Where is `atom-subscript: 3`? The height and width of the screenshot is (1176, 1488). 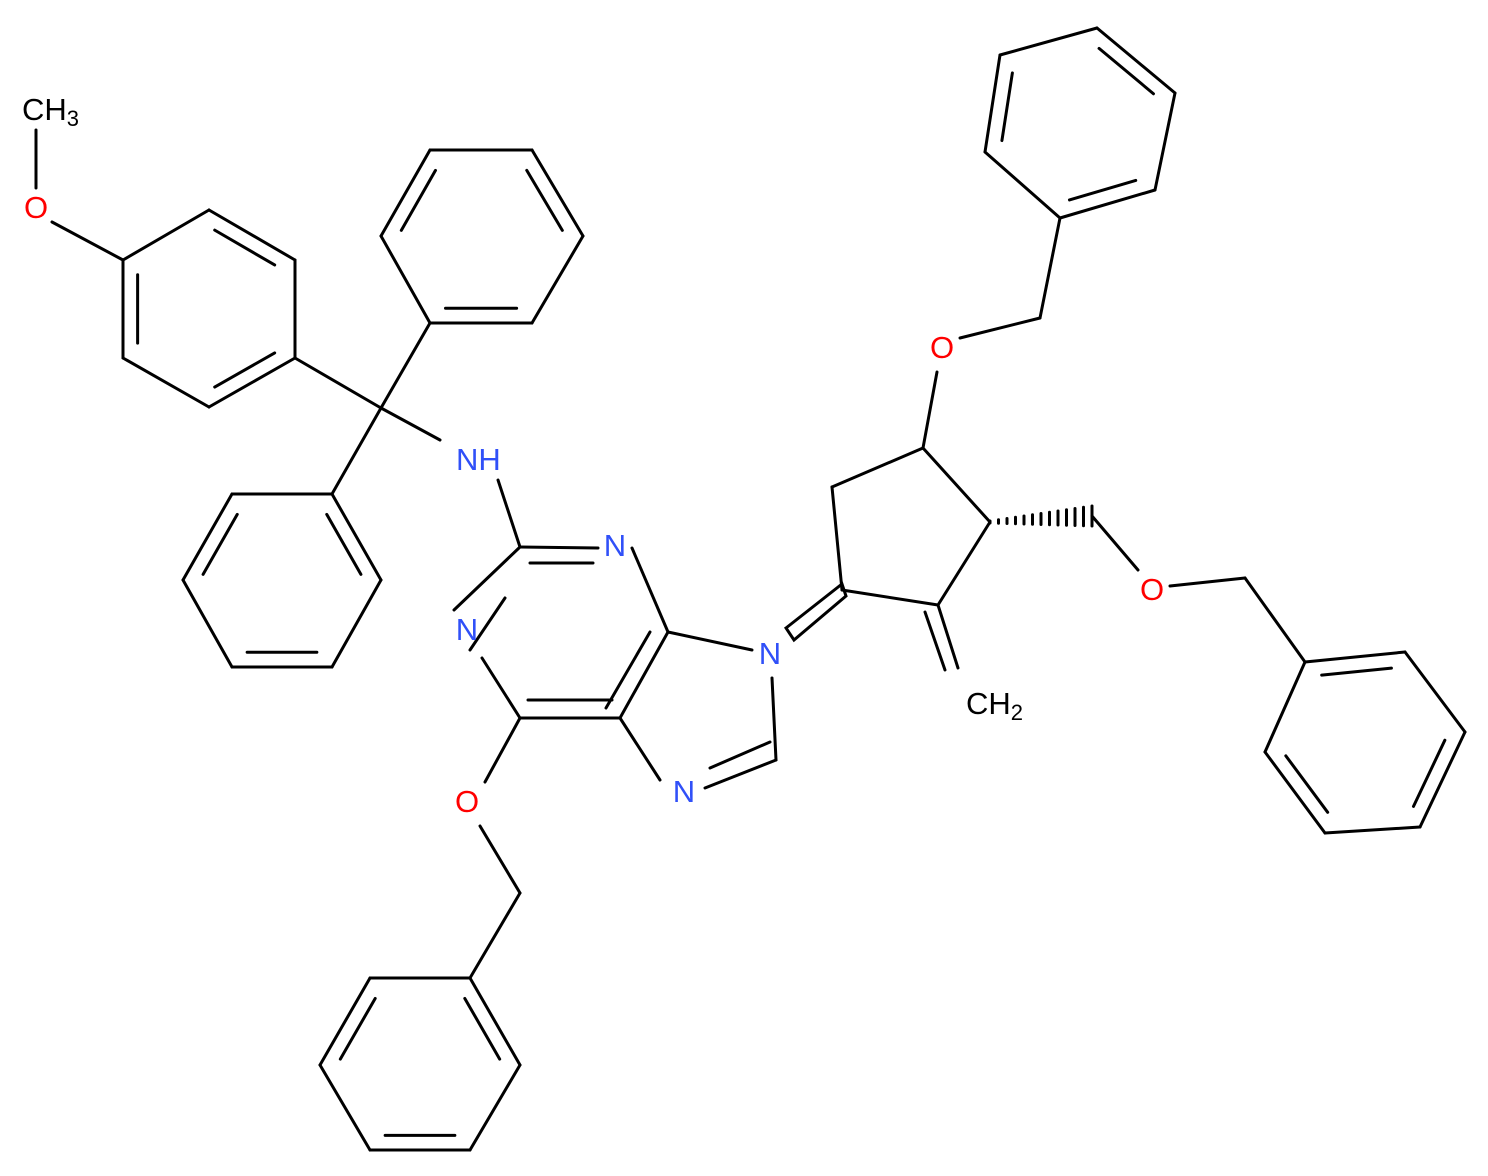 atom-subscript: 3 is located at coordinates (73, 118).